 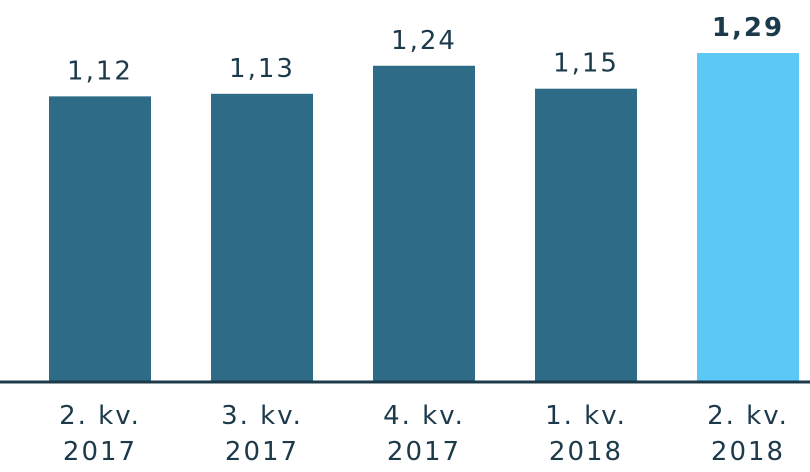 I want to click on x-tick-label: 2. kv. 2018, so click(x=748, y=434).